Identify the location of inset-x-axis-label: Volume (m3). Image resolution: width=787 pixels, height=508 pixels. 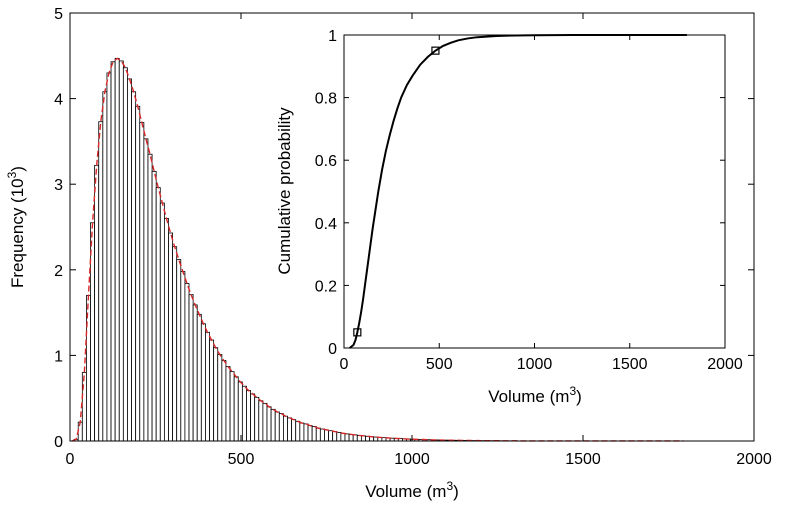
(535, 395).